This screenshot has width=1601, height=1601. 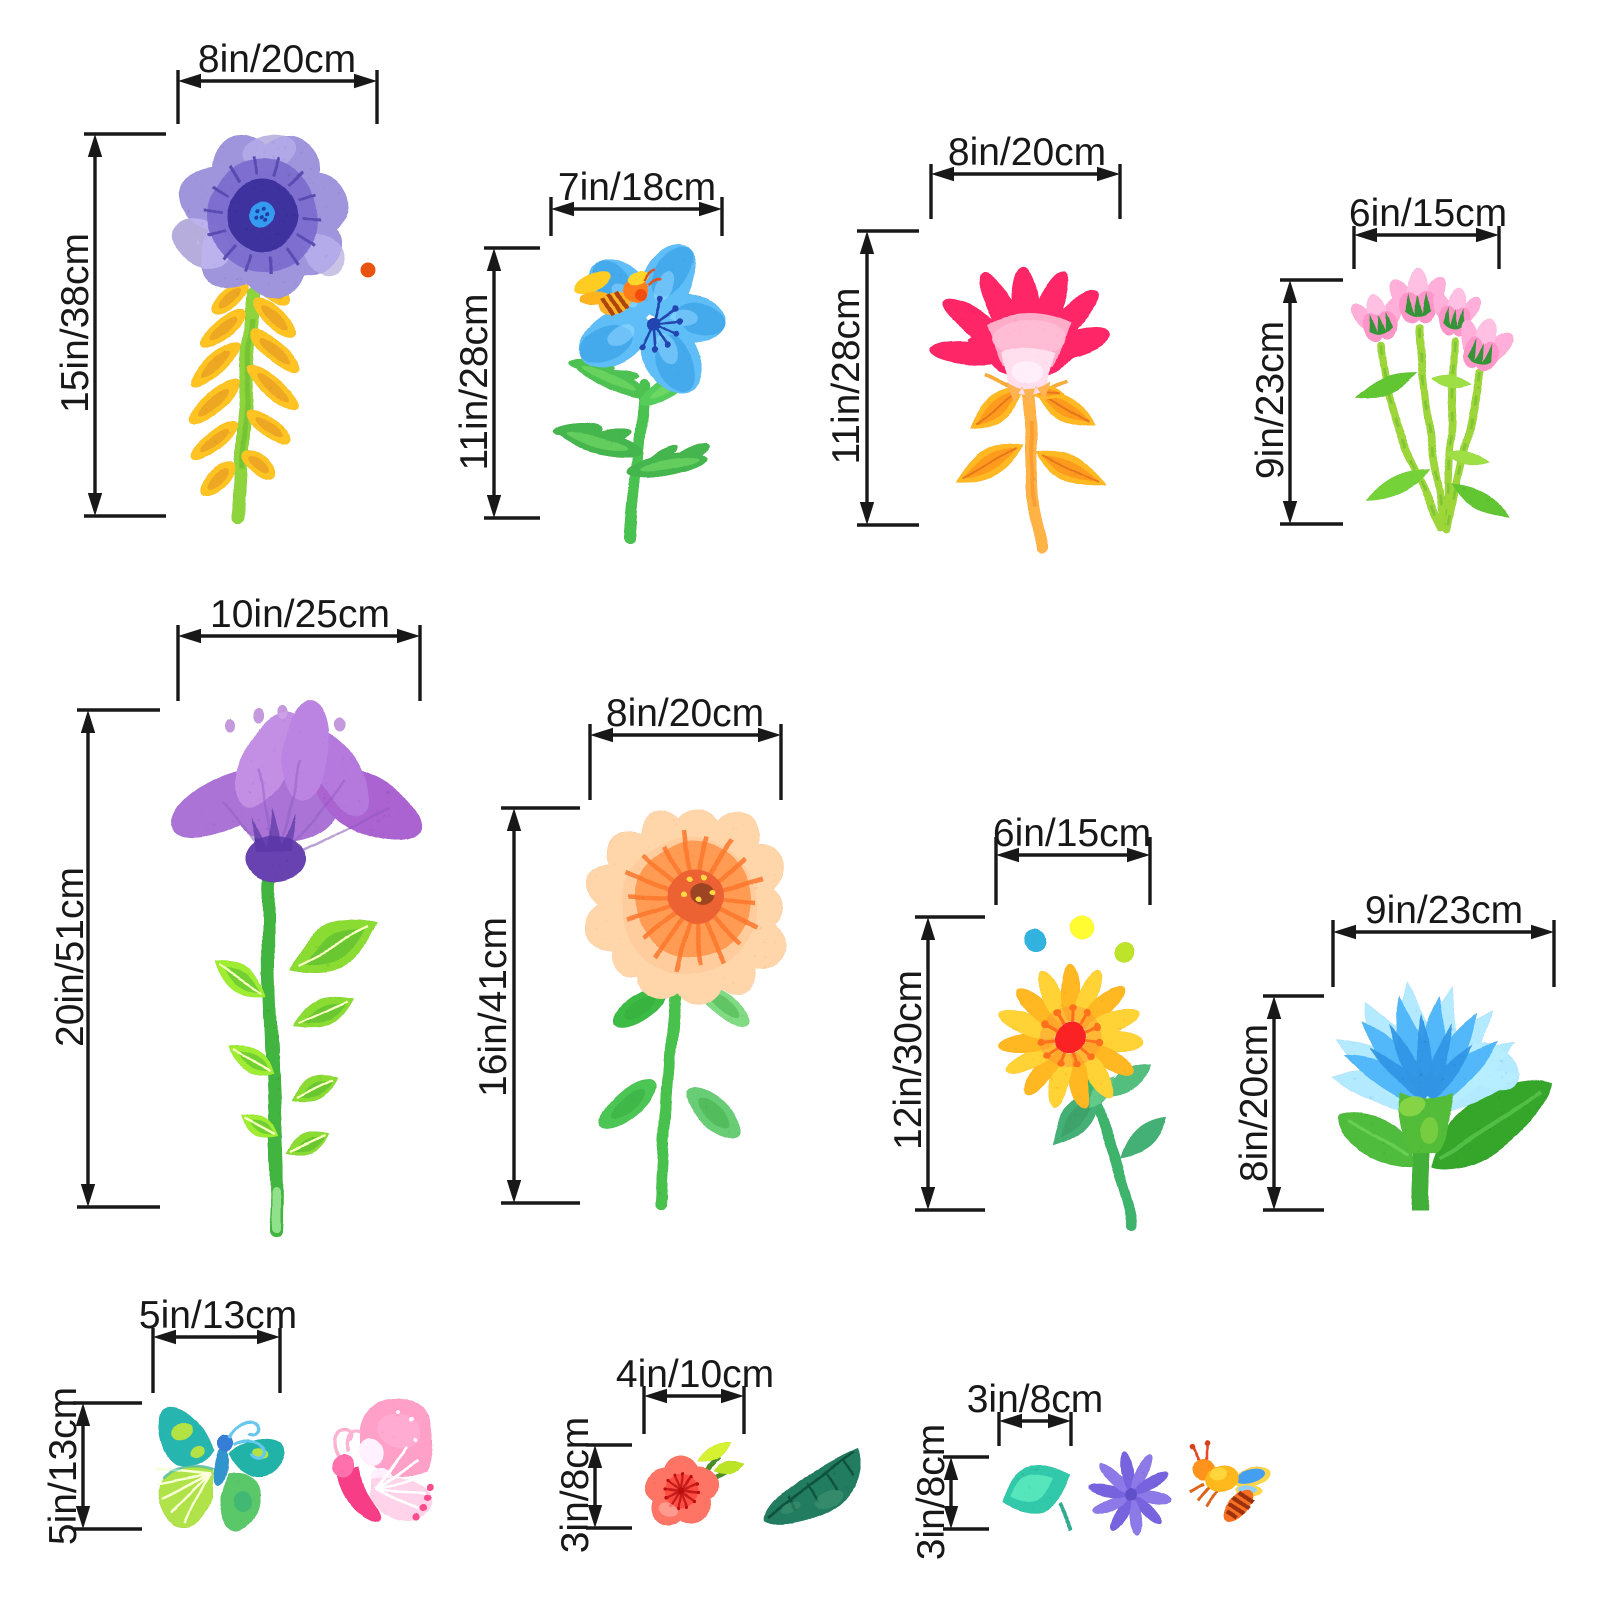 What do you see at coordinates (908, 1060) in the screenshot?
I see `svg-text: 12in/30cm` at bounding box center [908, 1060].